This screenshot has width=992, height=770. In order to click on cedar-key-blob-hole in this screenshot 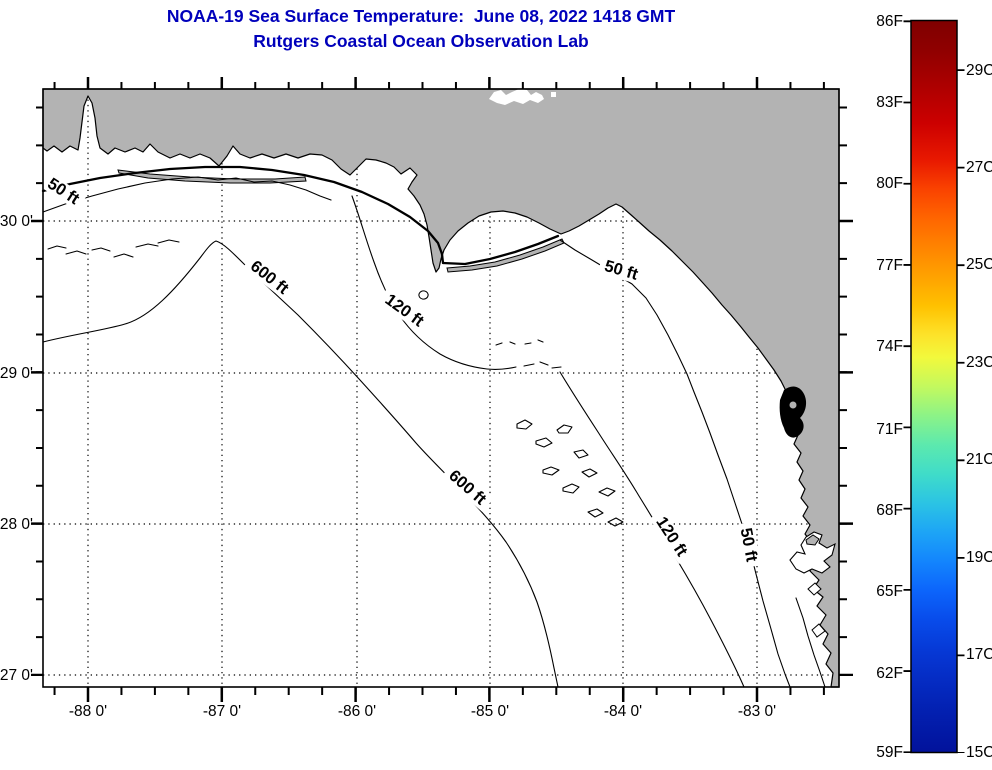, I will do `click(793, 405)`.